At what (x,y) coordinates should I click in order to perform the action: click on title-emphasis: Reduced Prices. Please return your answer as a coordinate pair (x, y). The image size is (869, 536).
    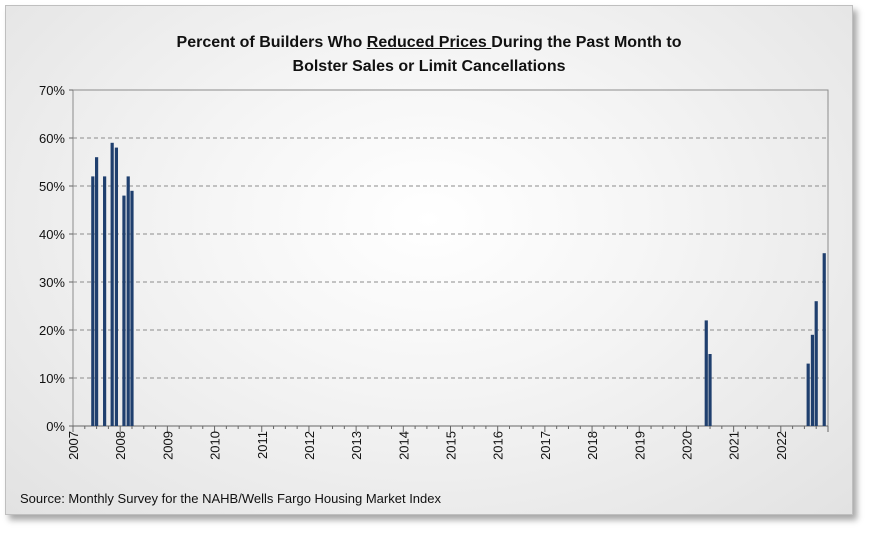
    Looking at the image, I should click on (429, 42).